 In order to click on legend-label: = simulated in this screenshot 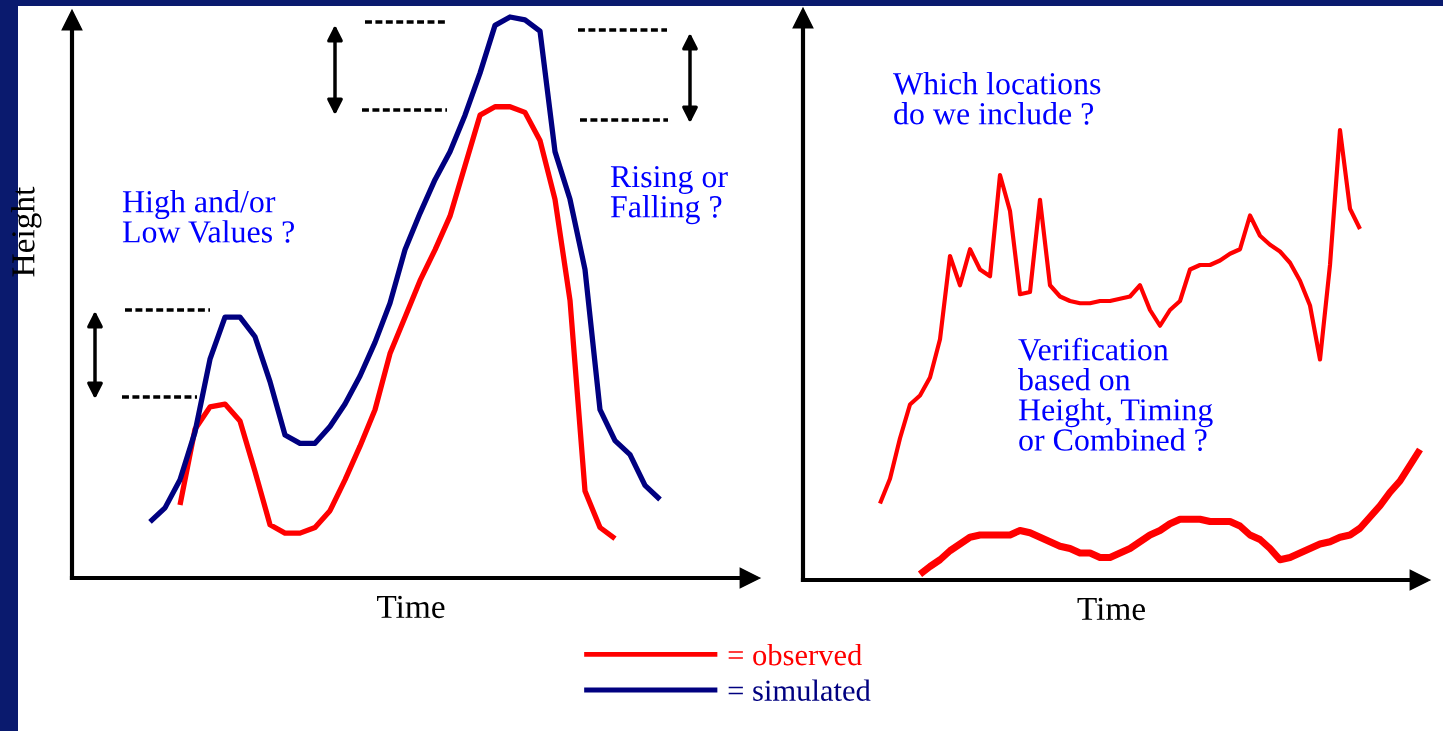, I will do `click(799, 690)`.